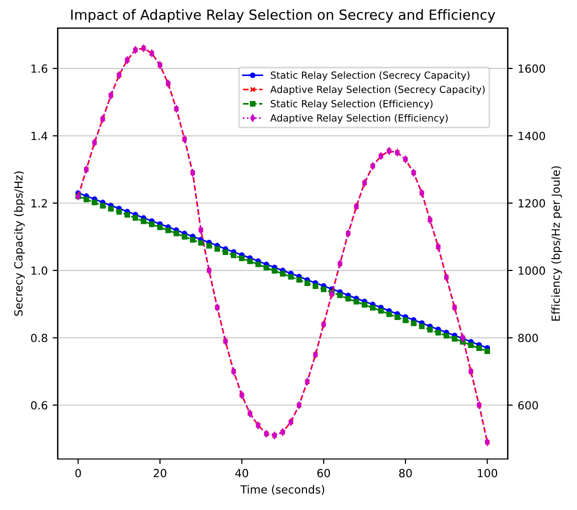  I want to click on y-tick-label: 0.6, so click(39, 405).